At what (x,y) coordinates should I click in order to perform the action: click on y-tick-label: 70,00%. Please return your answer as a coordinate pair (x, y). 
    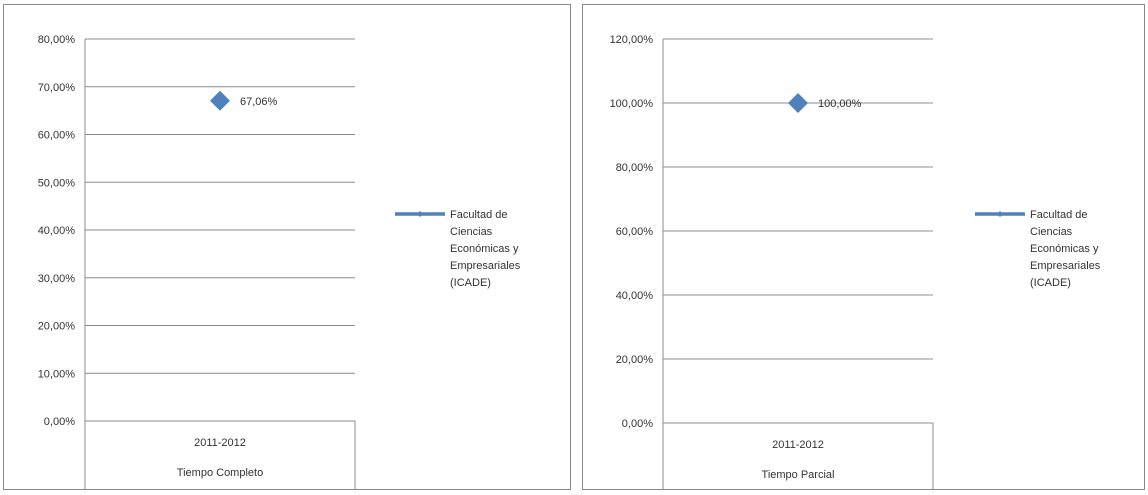
    Looking at the image, I should click on (57, 88).